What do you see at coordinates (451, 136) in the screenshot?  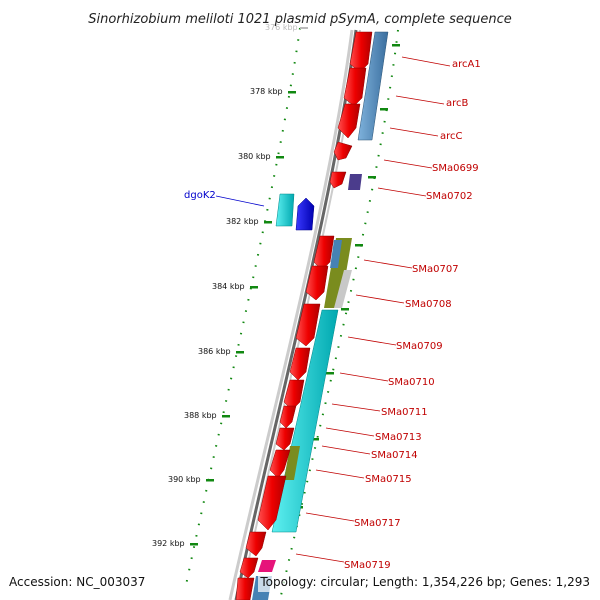 I see `gene-label-arcC: arcC` at bounding box center [451, 136].